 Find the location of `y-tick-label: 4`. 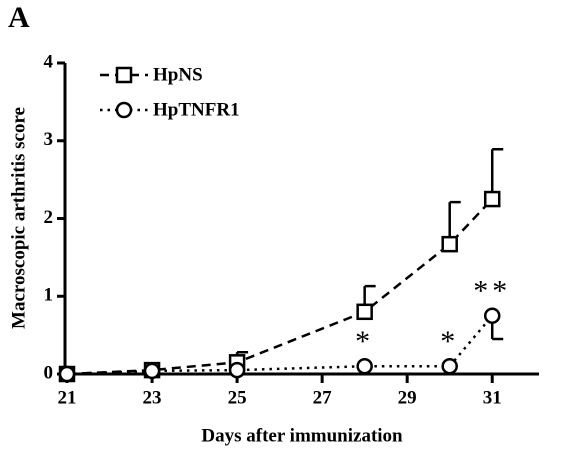

y-tick-label: 4 is located at coordinates (49, 61).